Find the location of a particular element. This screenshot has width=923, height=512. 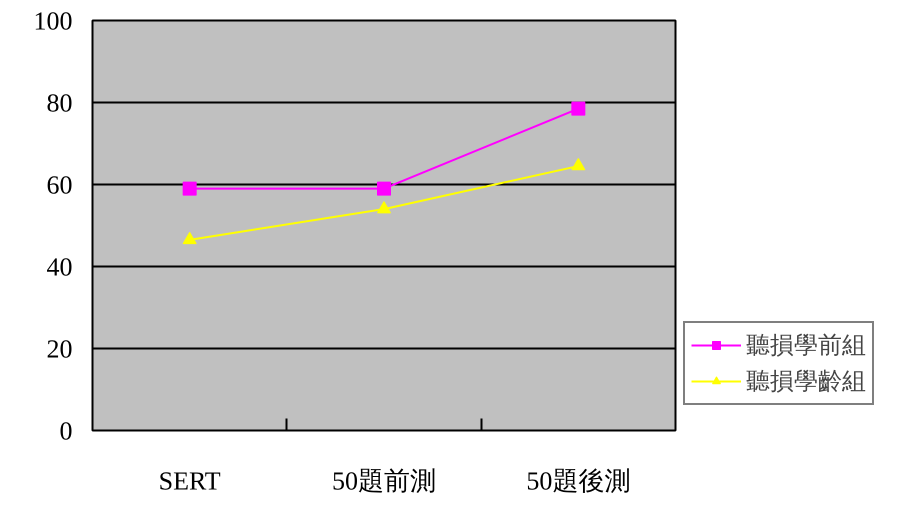

x-tick-label: 50題前測 is located at coordinates (384, 481).